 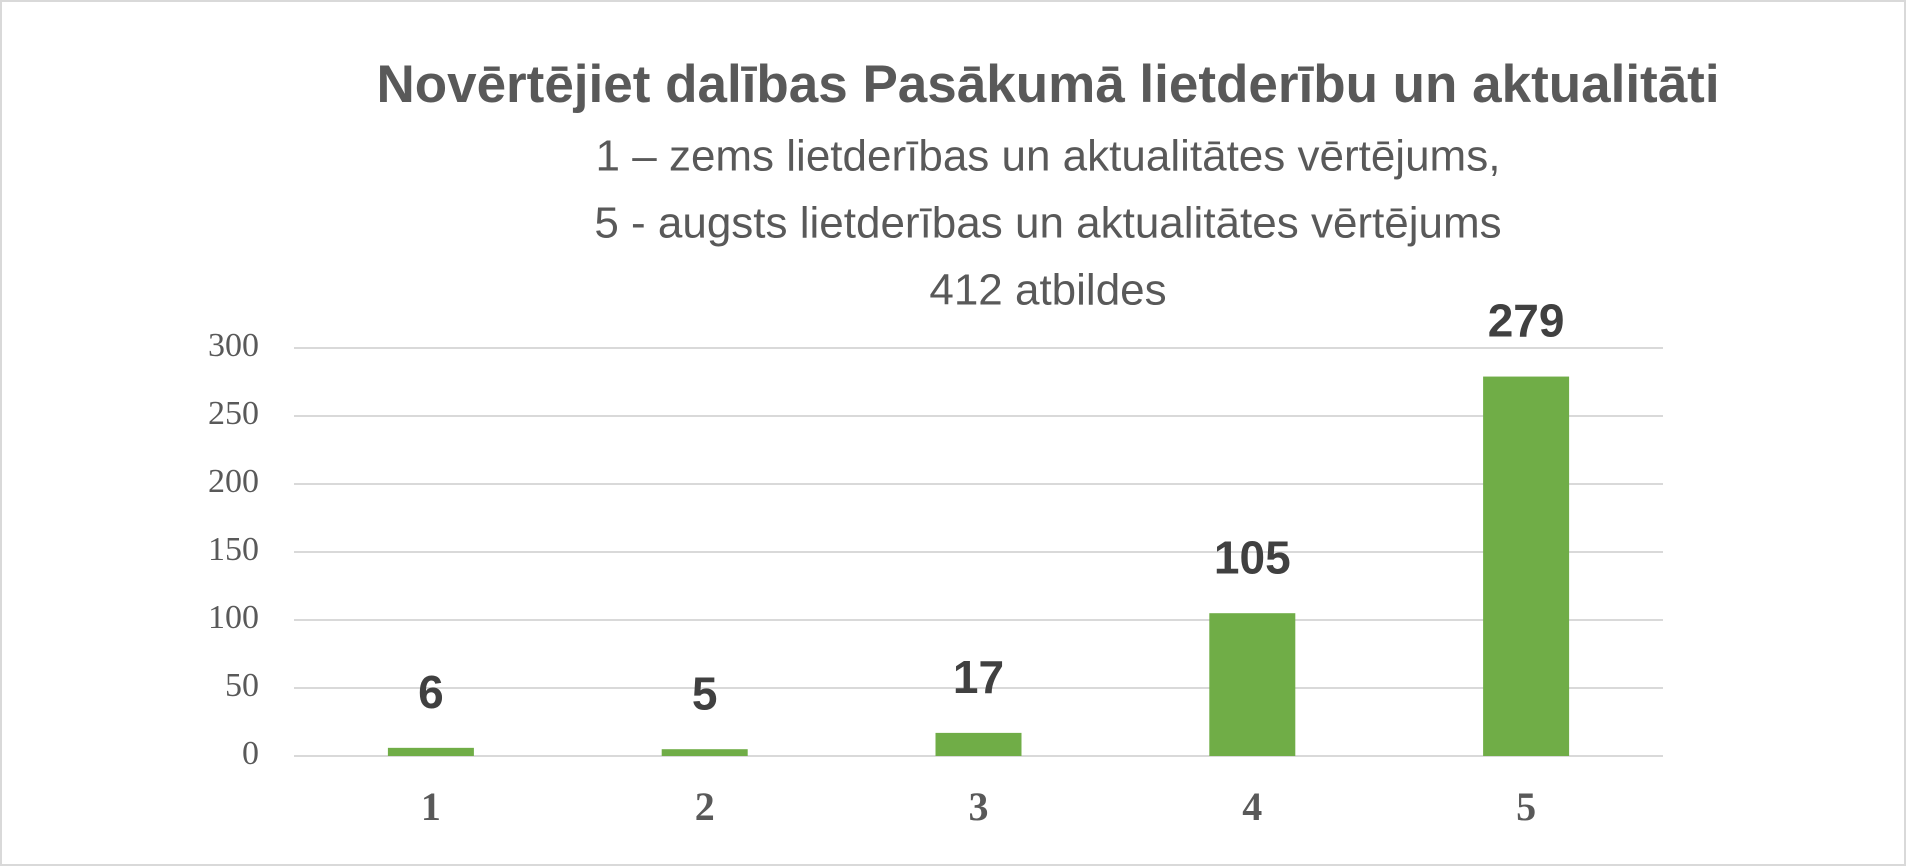 I want to click on y-tick-label: 50, so click(x=242, y=685).